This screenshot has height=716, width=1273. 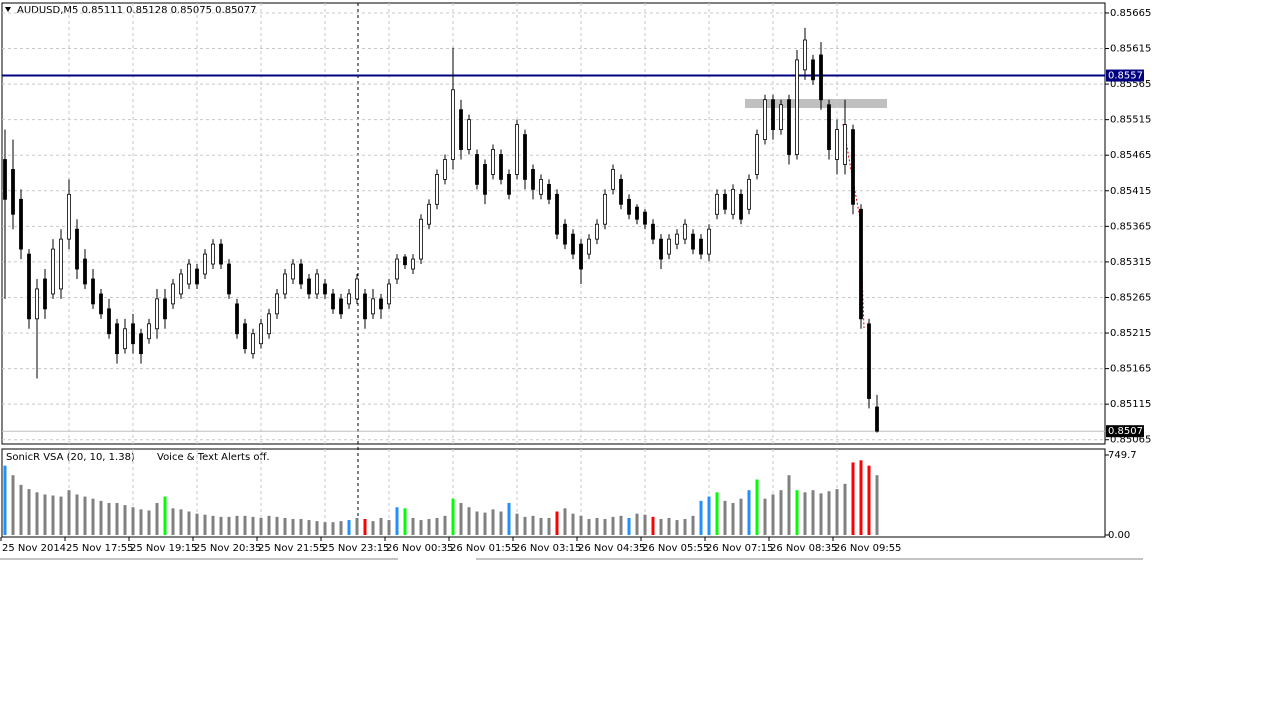 What do you see at coordinates (483, 548) in the screenshot?
I see `x-tick-label: 26 Nov 01:55` at bounding box center [483, 548].